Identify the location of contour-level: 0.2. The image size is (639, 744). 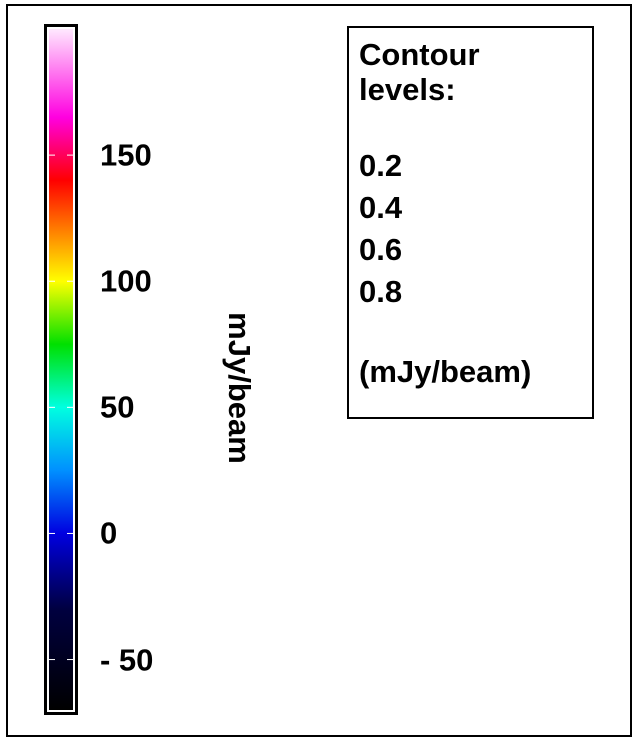
(381, 165).